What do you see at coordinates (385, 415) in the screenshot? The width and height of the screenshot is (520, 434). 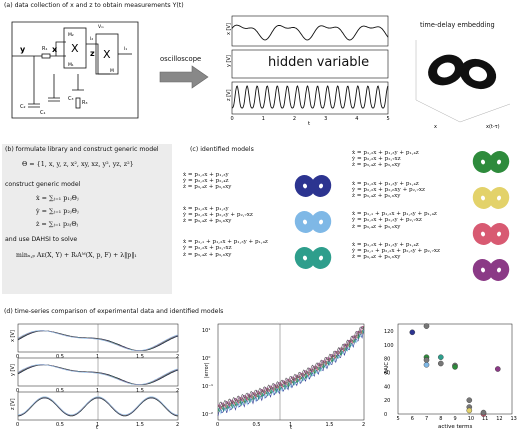 I see `aic-ytick-label: 0` at bounding box center [385, 415].